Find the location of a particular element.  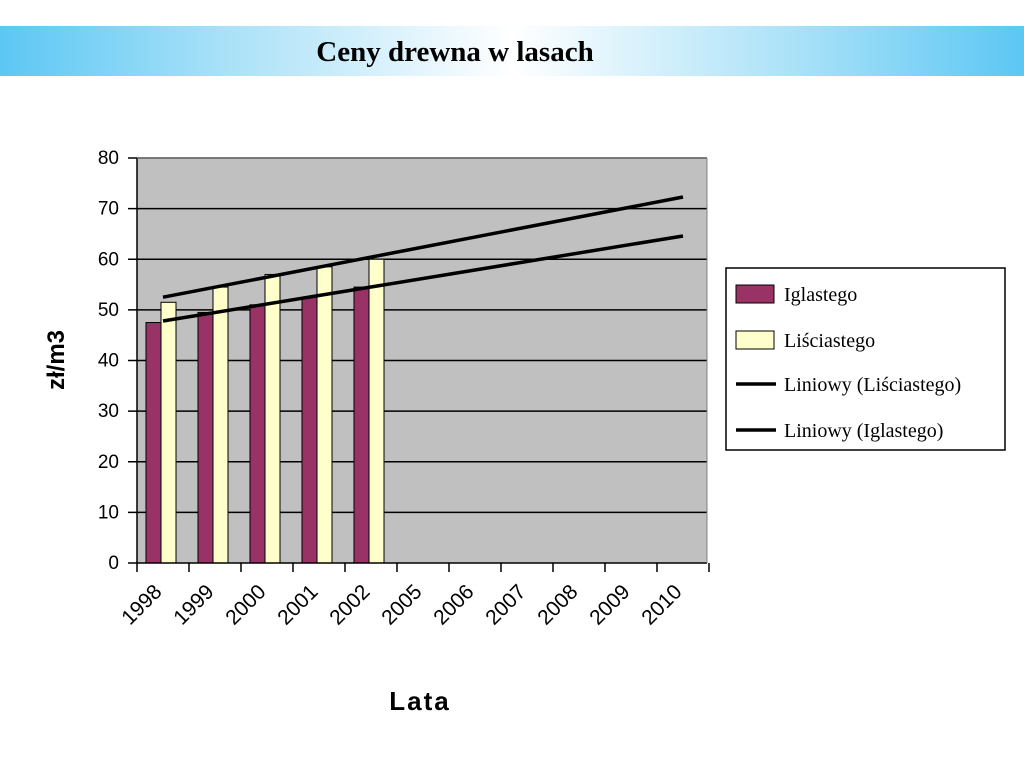

bar-liściastego-2001 is located at coordinates (324, 415).